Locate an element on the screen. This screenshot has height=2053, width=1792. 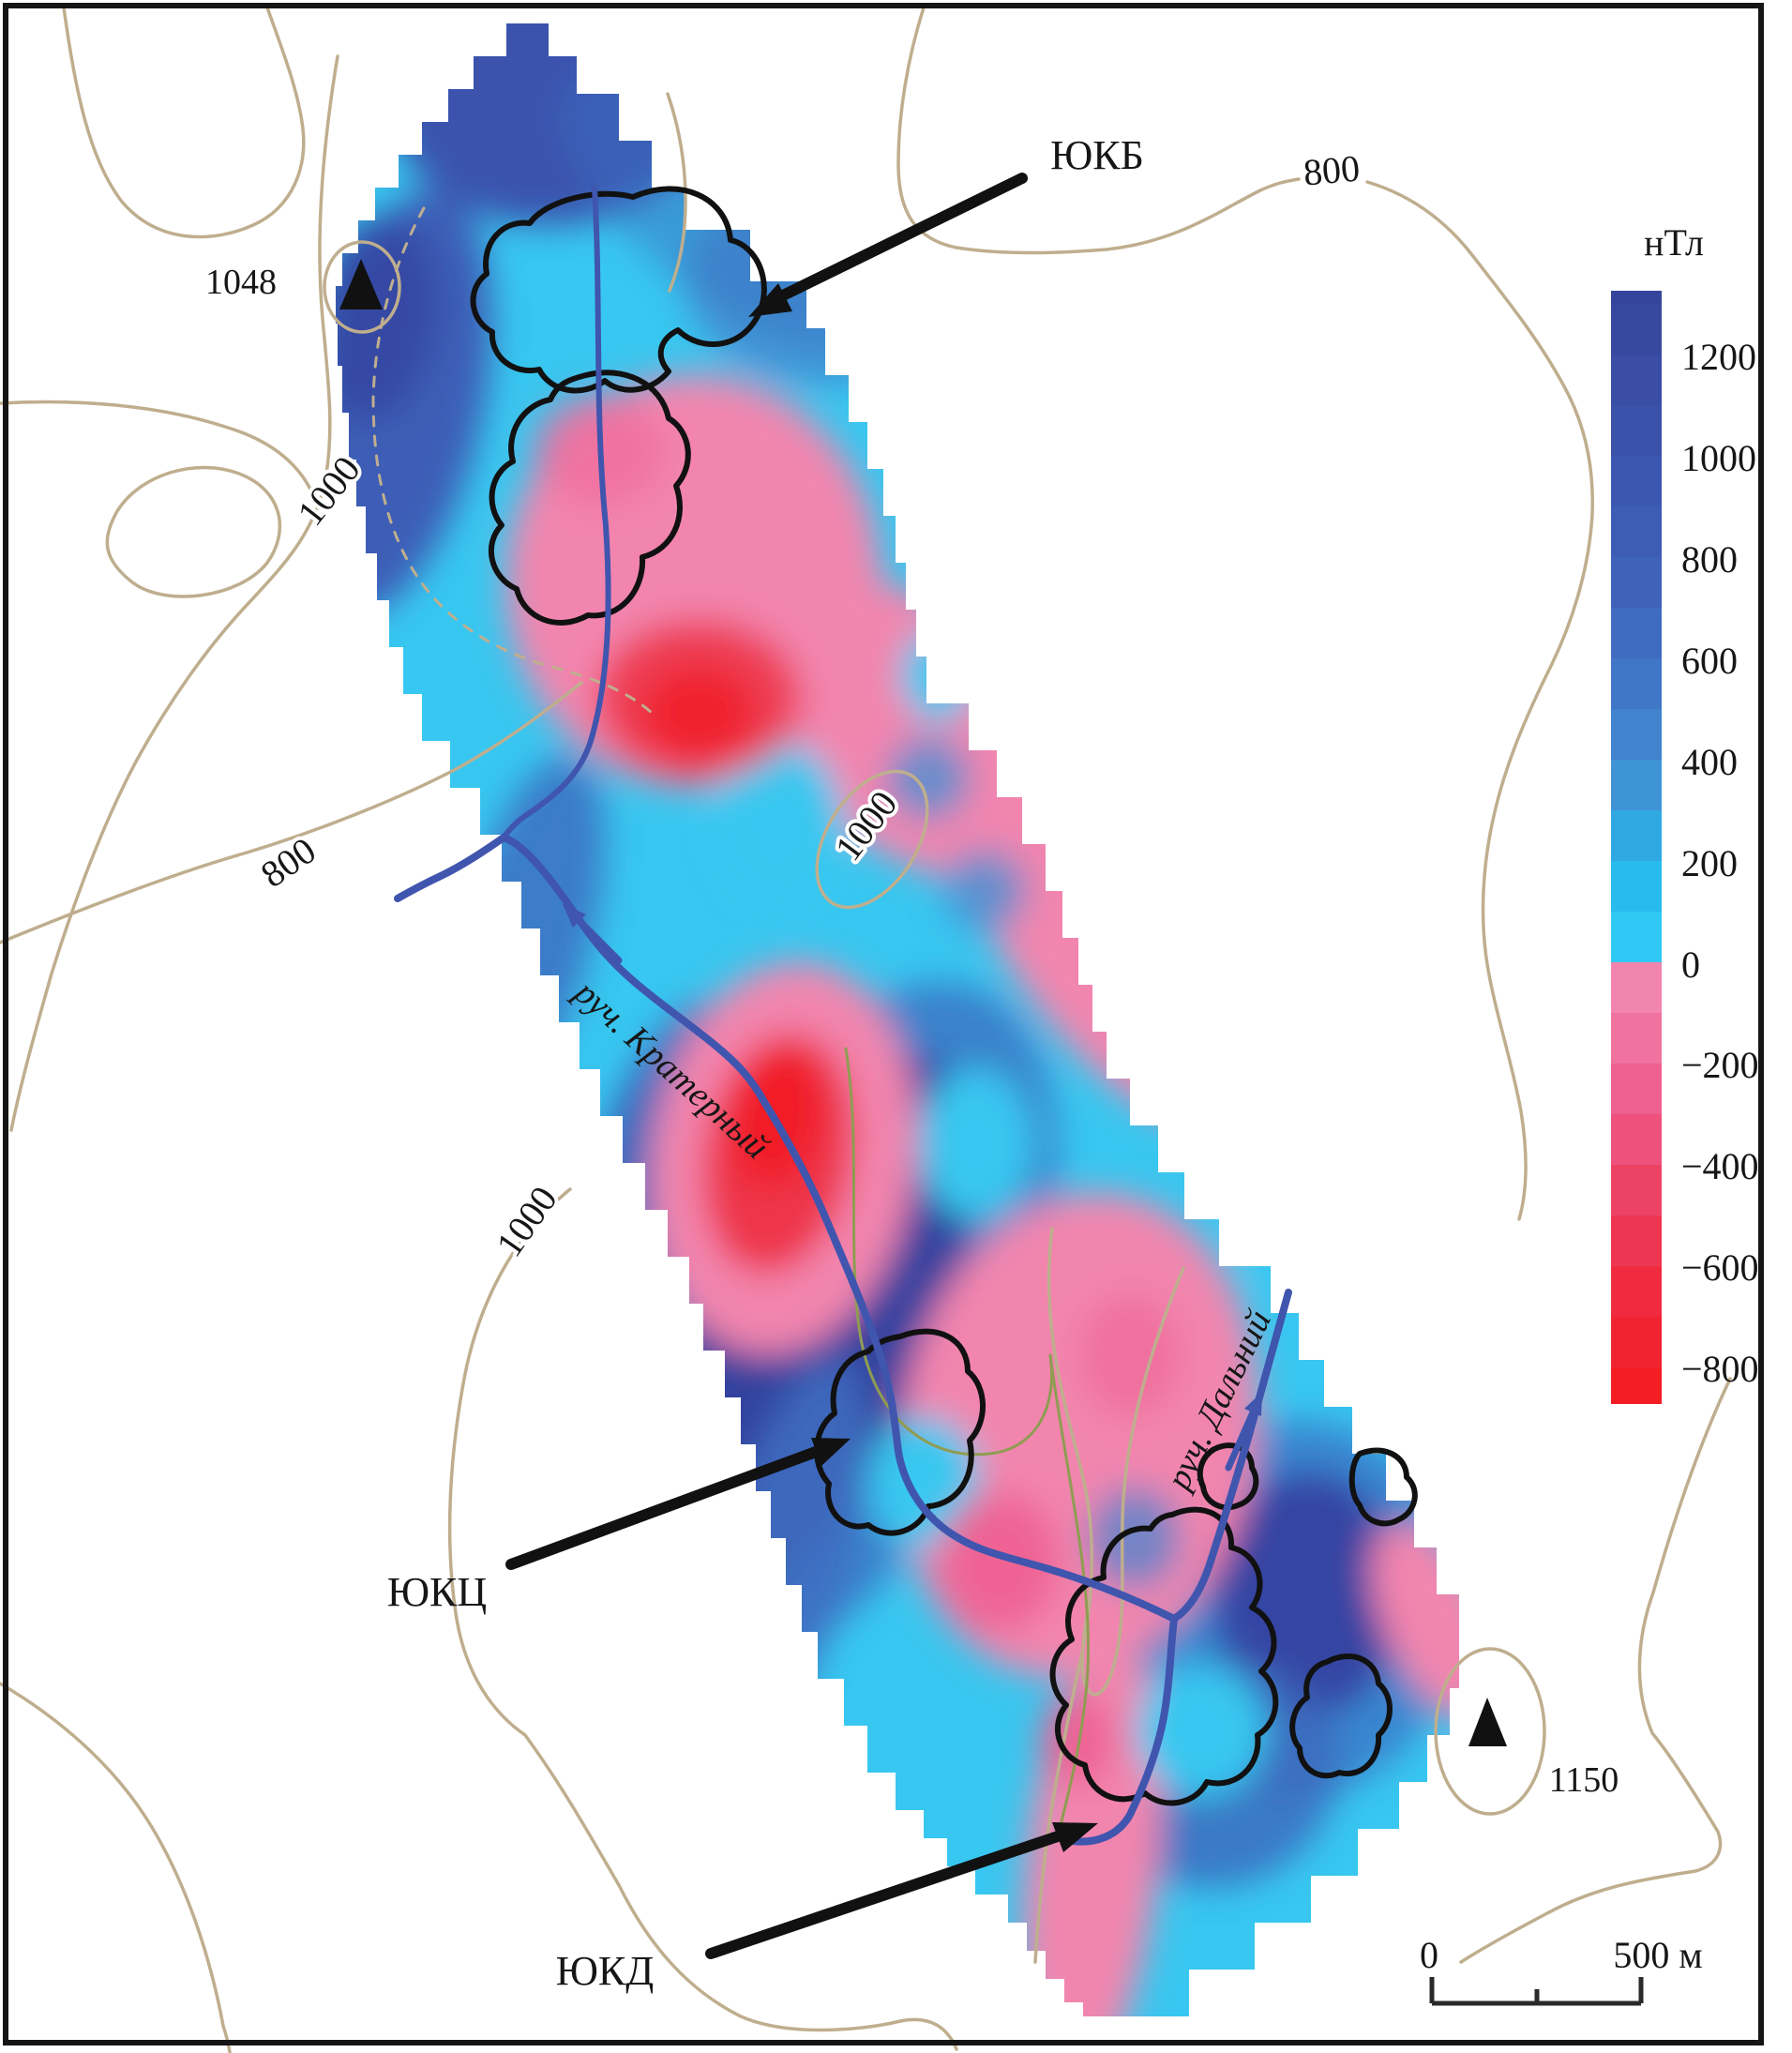
elevation-label-1048: 1048 is located at coordinates (241, 282).